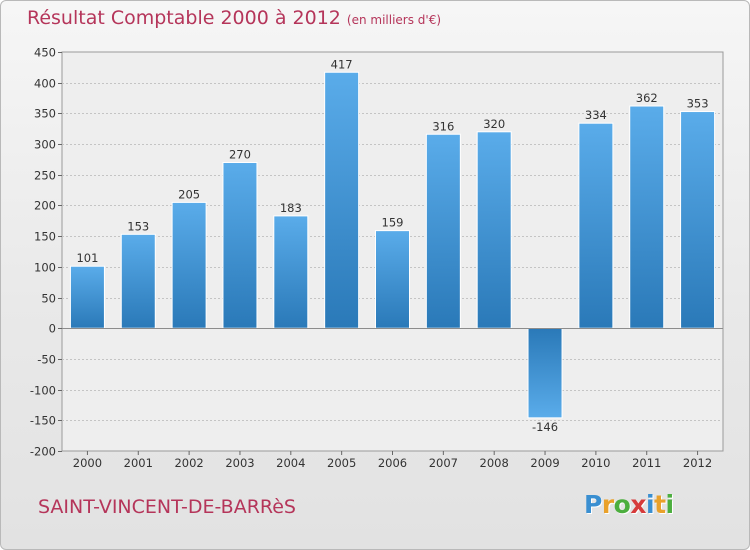 This screenshot has height=550, width=750. Describe the element at coordinates (43, 421) in the screenshot. I see `y-tick-label: -150` at that location.